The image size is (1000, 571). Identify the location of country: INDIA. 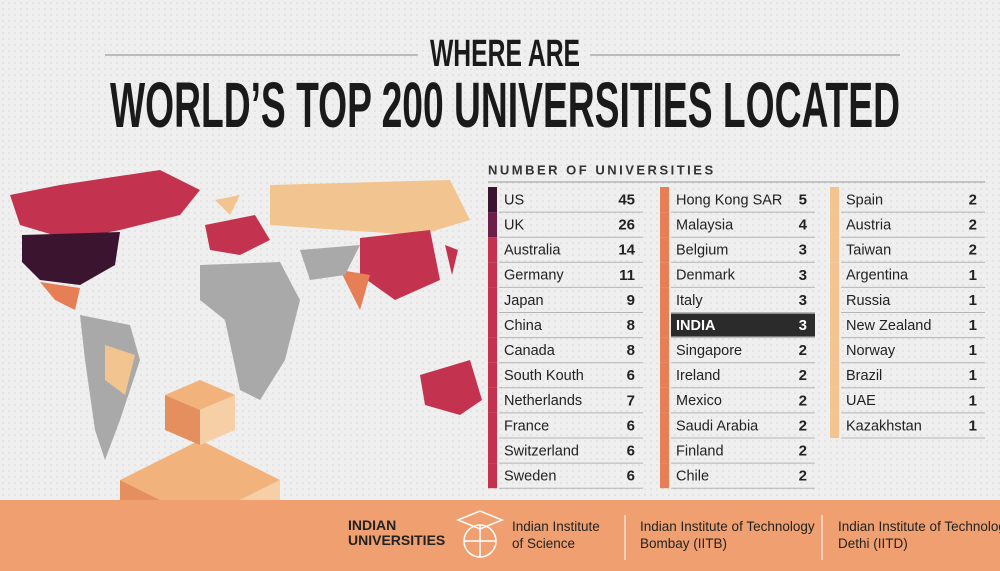
(696, 326).